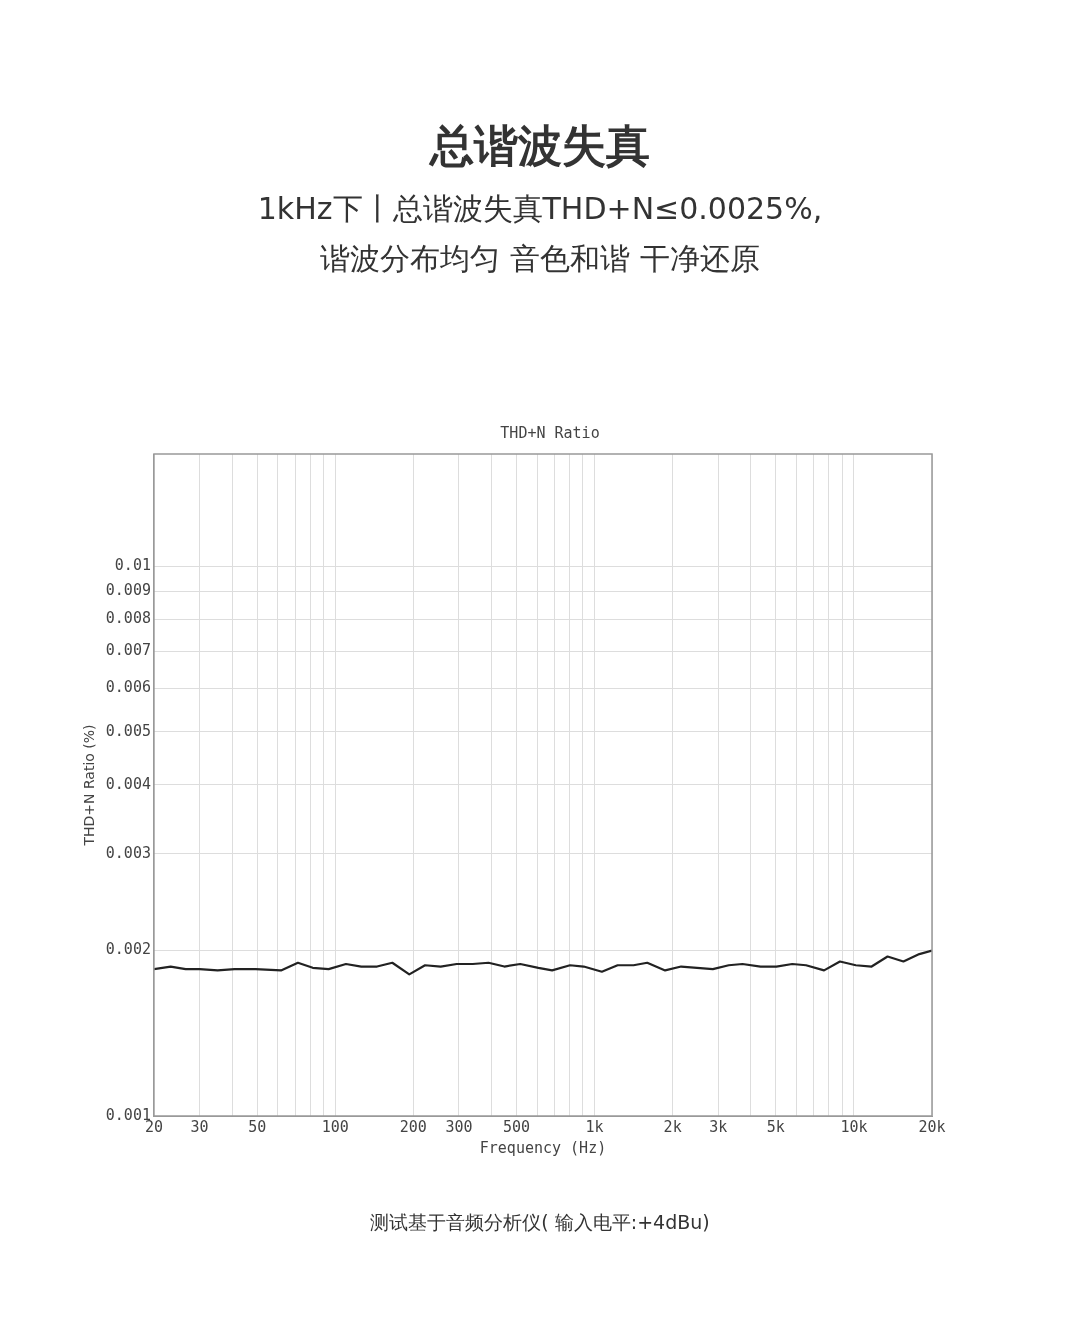 The width and height of the screenshot is (1080, 1344). Describe the element at coordinates (128, 590) in the screenshot. I see `y-tick-label: 0.009` at that location.